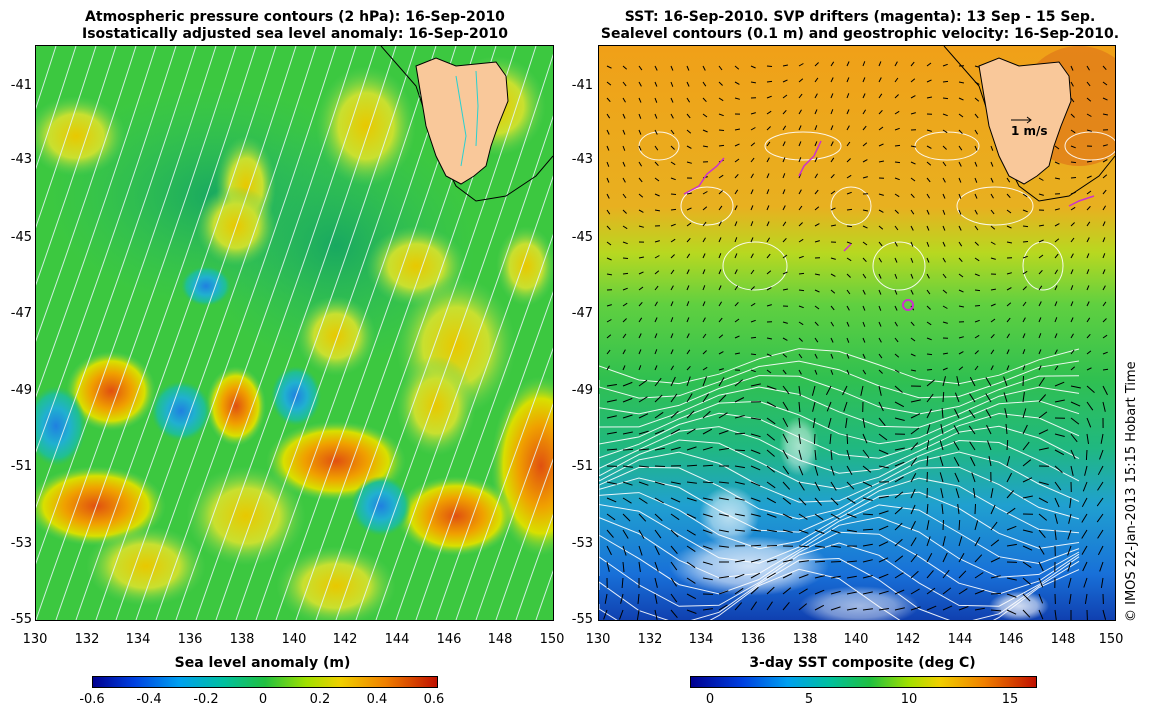 The image size is (1150, 710). Describe the element at coordinates (236, 333) in the screenshot. I see `pressure-contour` at that location.